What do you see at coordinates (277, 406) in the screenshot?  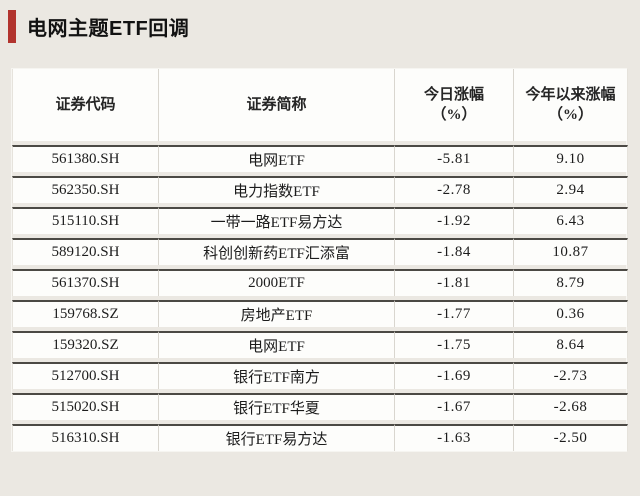 I see `security-name-cell: 银行ETF华夏` at bounding box center [277, 406].